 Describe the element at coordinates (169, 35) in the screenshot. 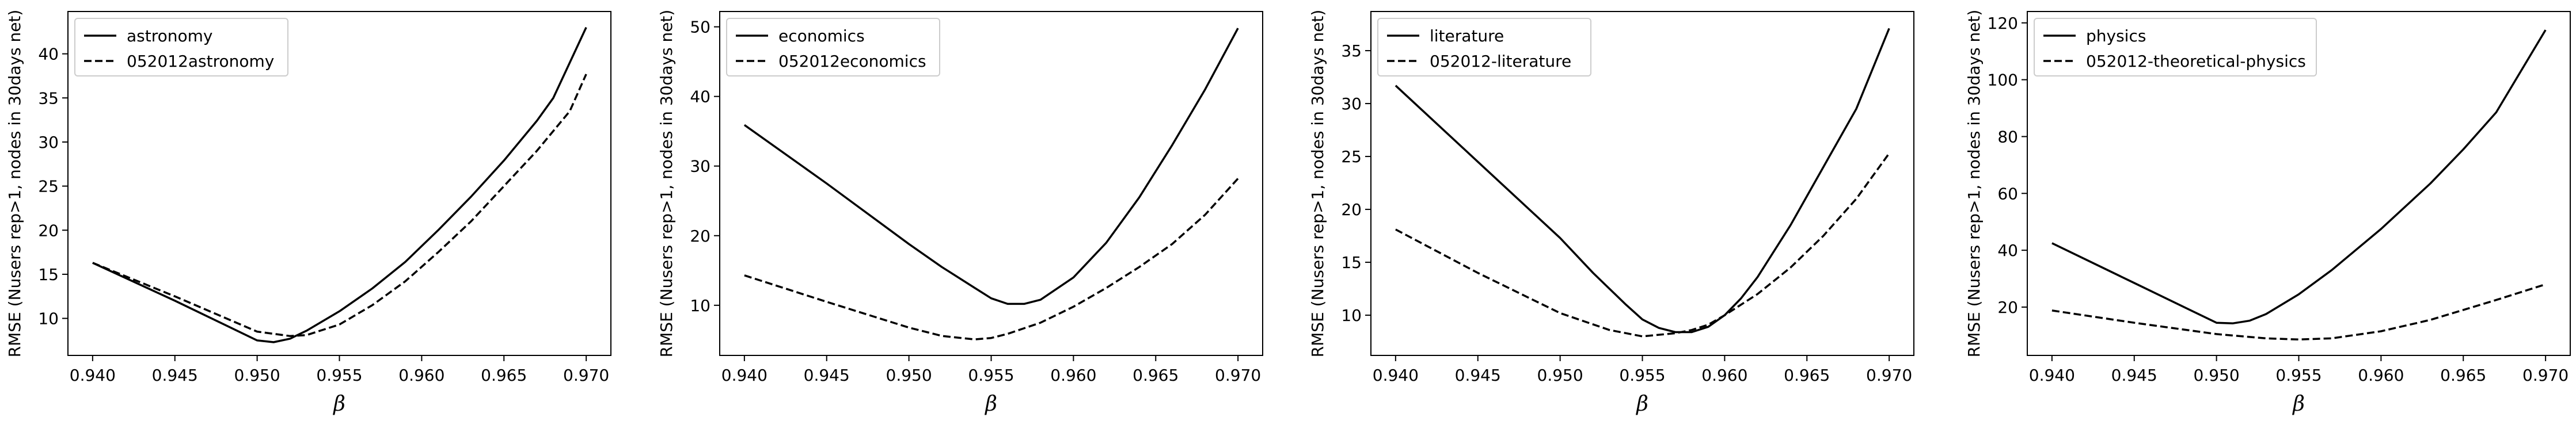

I see `legend-entry: astronomy` at that location.